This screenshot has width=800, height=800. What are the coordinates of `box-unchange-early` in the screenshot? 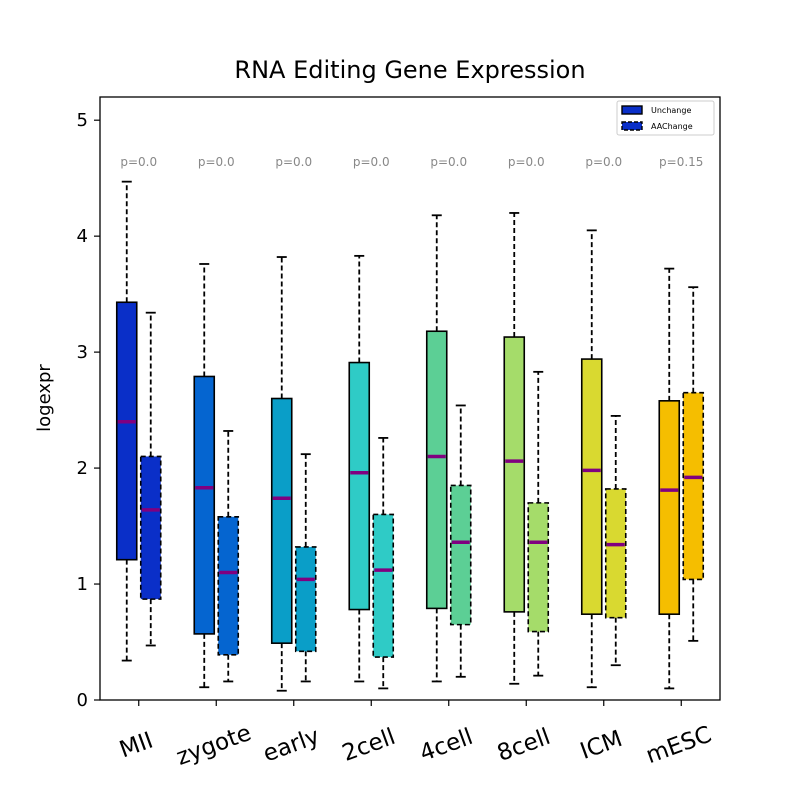 It's located at (281, 474).